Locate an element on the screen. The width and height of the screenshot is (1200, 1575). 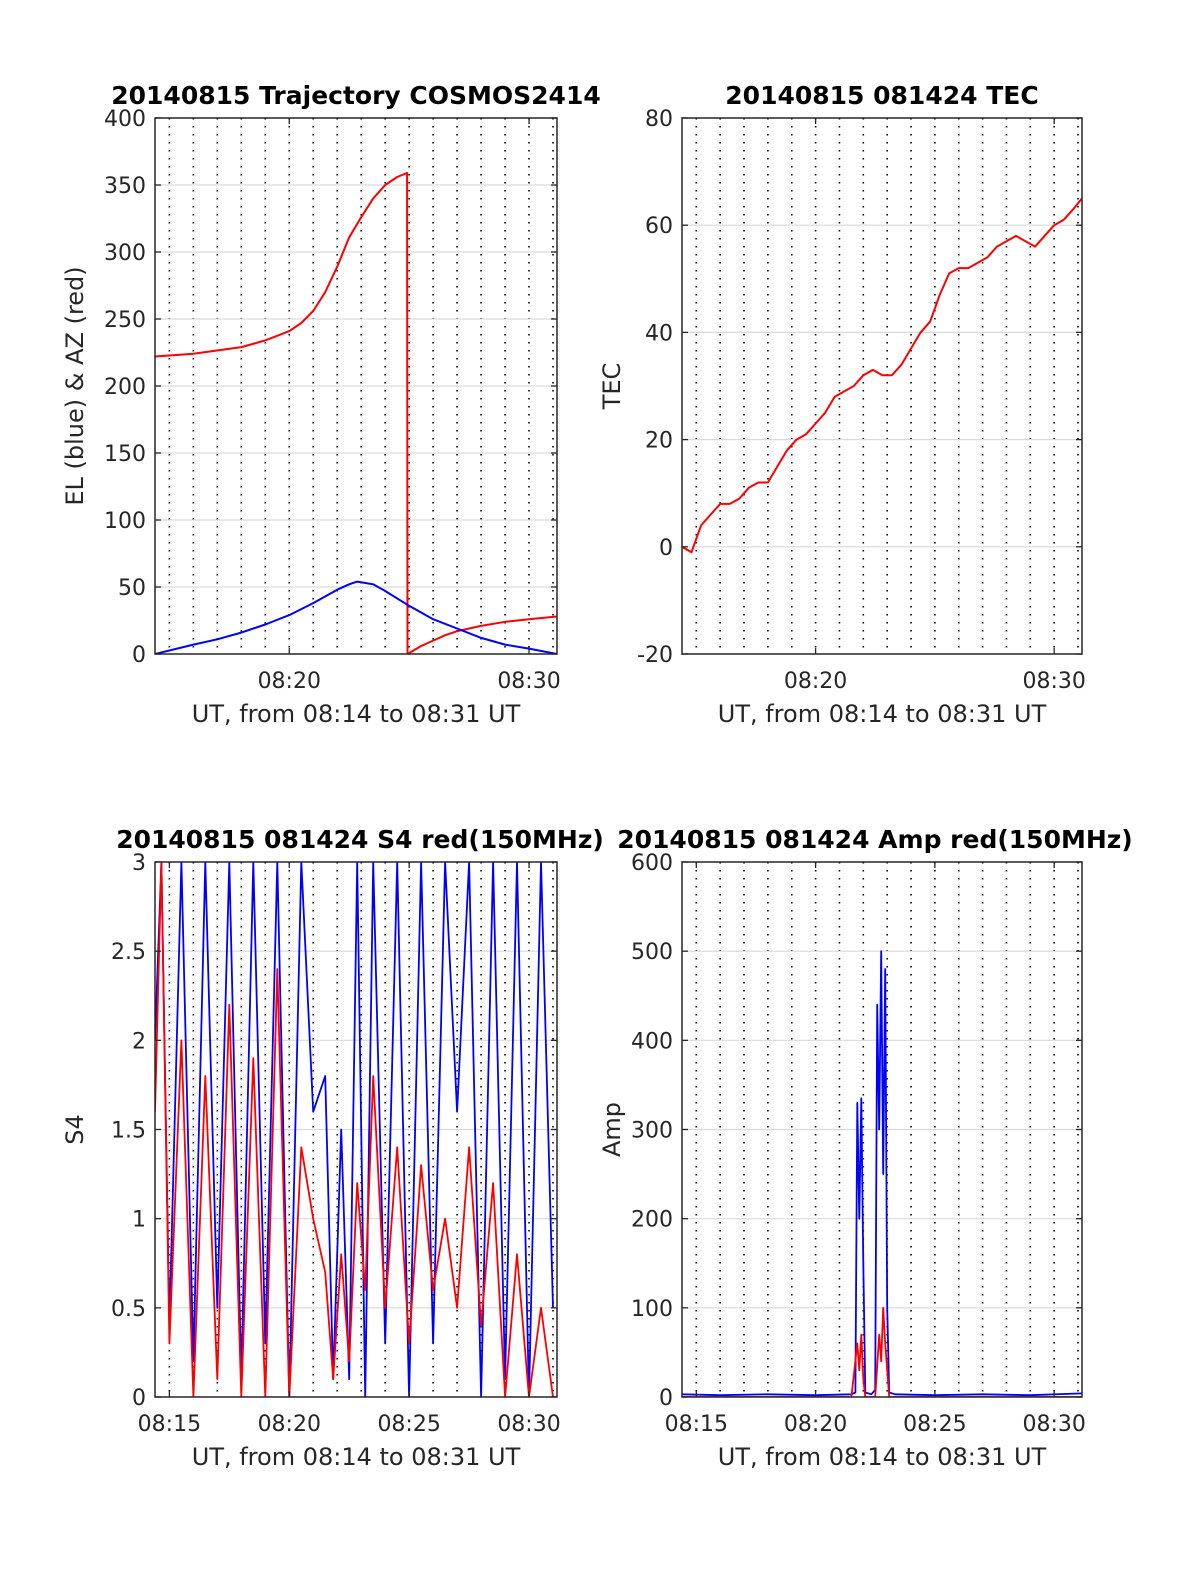
amp-ytick-label: 600 is located at coordinates (652, 863).